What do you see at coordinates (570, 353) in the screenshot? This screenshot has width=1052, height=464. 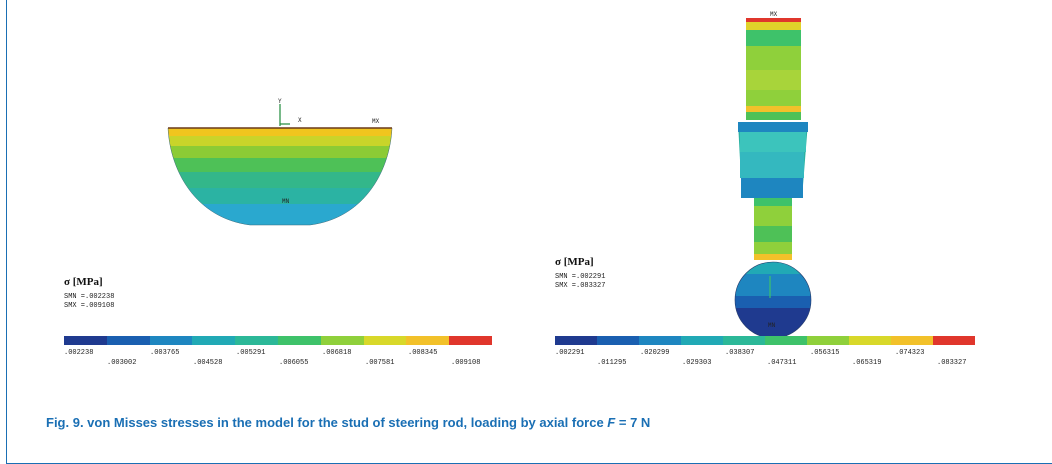 I see `right-tick-top: .002291` at bounding box center [570, 353].